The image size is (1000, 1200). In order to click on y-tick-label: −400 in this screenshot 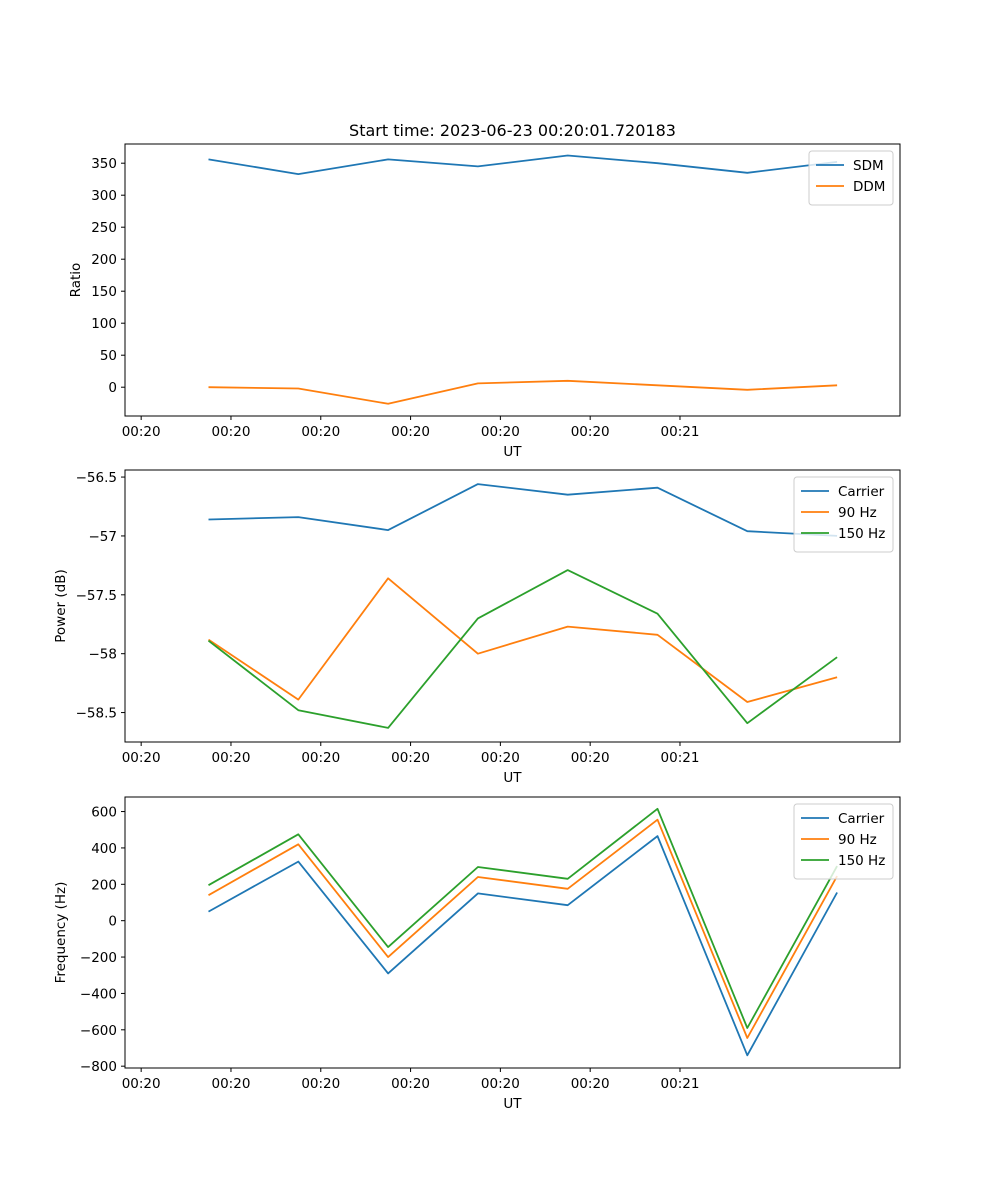, I will do `click(98, 994)`.